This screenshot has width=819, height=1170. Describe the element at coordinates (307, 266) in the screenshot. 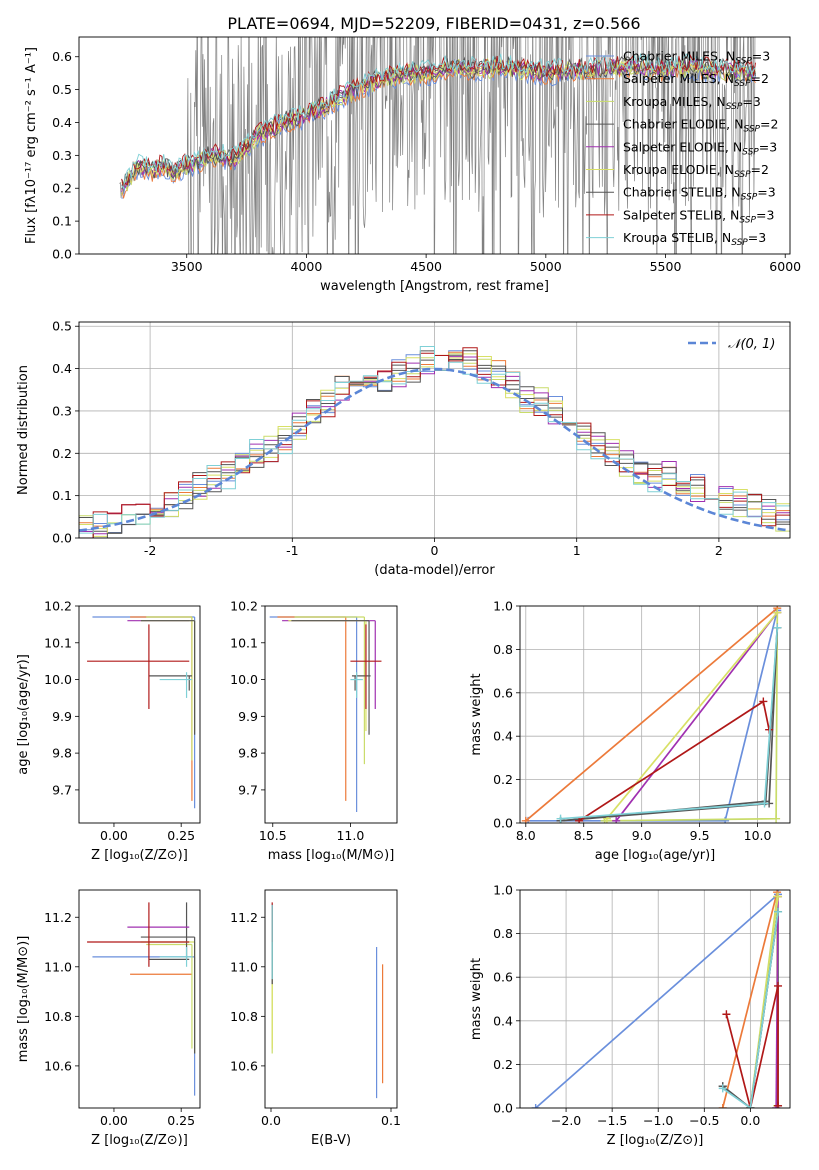

I see `x-tick-label: 4000` at that location.